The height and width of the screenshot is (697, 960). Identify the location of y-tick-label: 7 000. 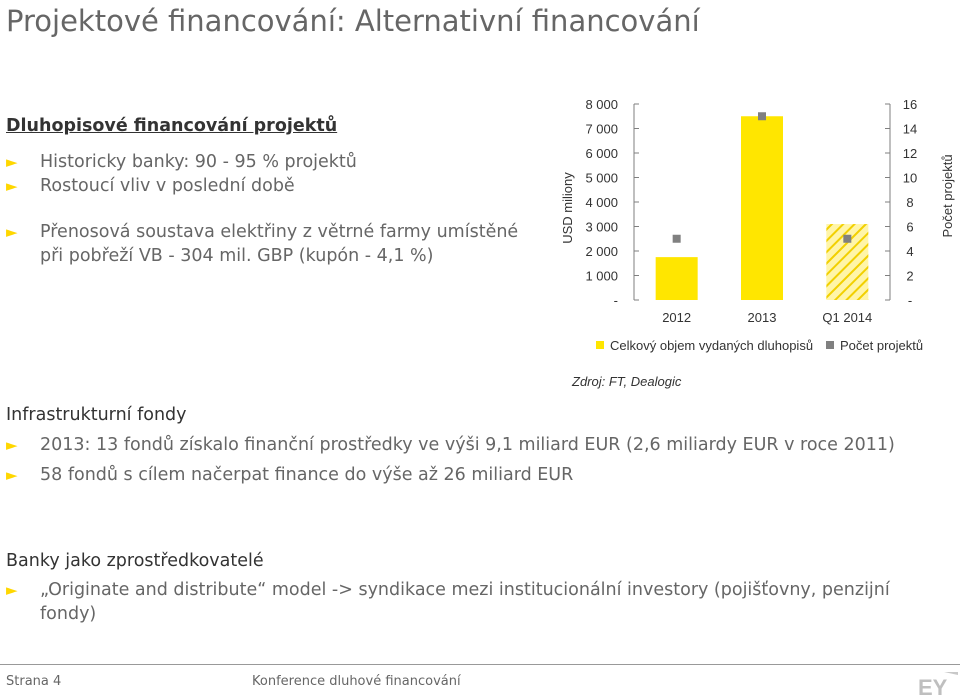
(601, 129).